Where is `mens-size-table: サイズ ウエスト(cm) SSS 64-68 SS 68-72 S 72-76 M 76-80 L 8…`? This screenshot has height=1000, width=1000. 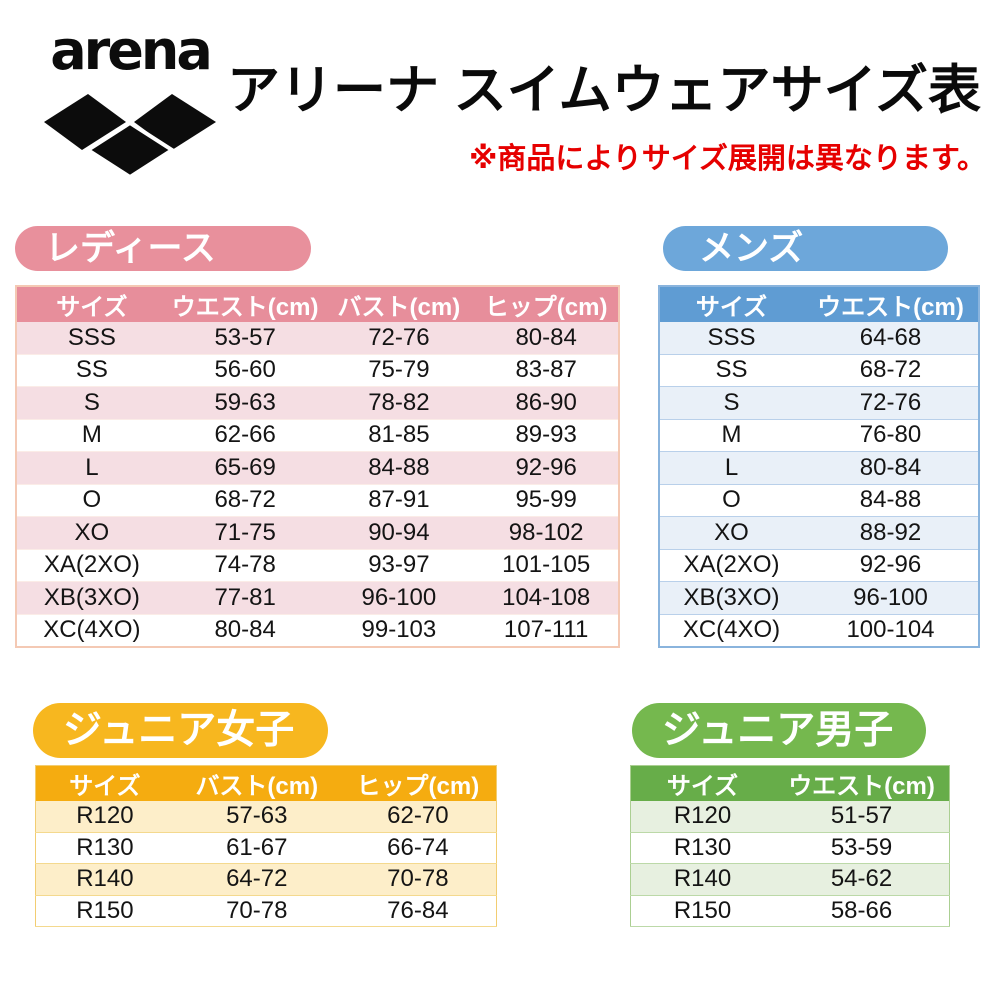 mens-size-table: サイズ ウエスト(cm) SSS 64-68 SS 68-72 S 72-76 M 76-80 L 8… is located at coordinates (819, 466).